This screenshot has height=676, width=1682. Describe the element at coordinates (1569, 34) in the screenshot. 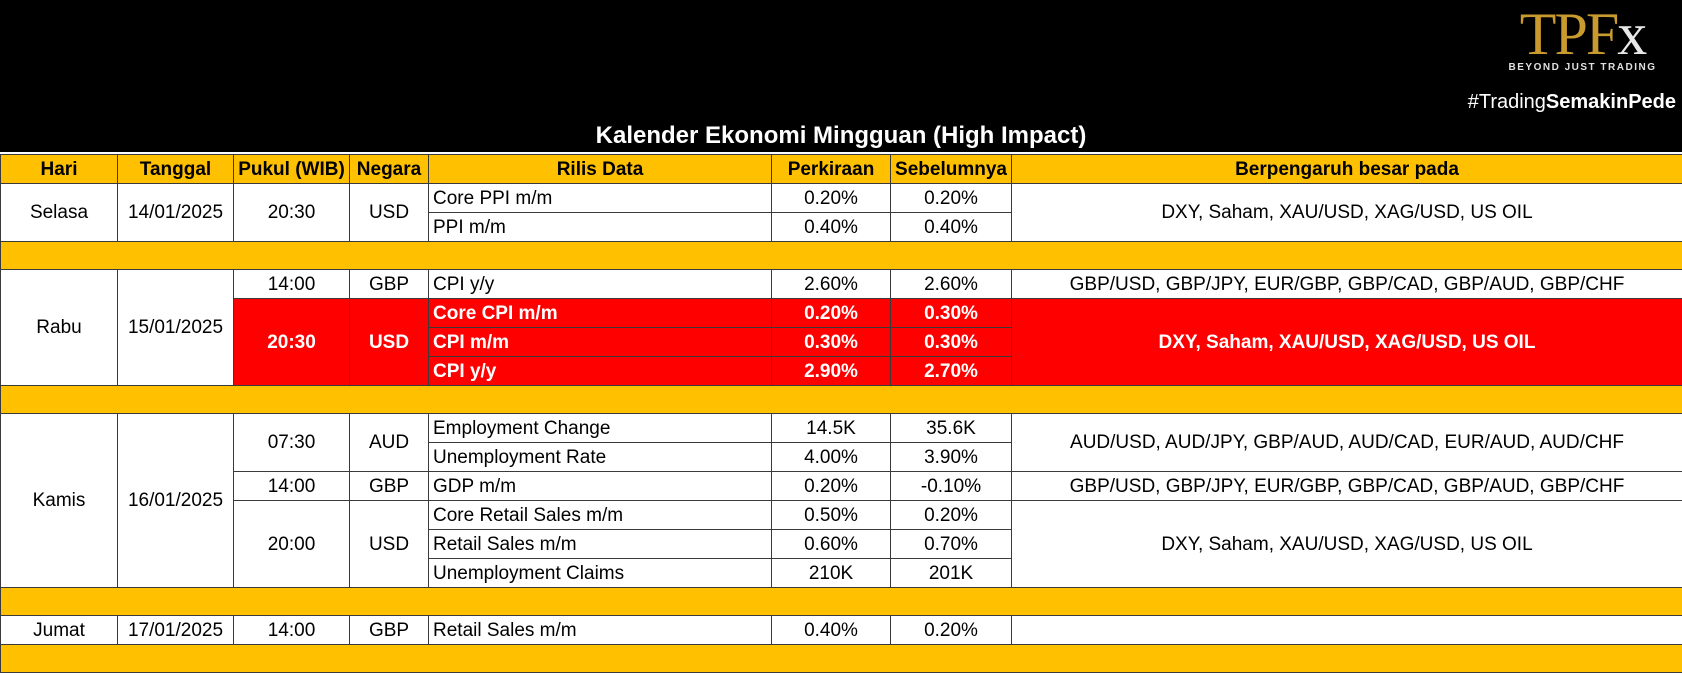

I see `logo-main: TPF` at that location.